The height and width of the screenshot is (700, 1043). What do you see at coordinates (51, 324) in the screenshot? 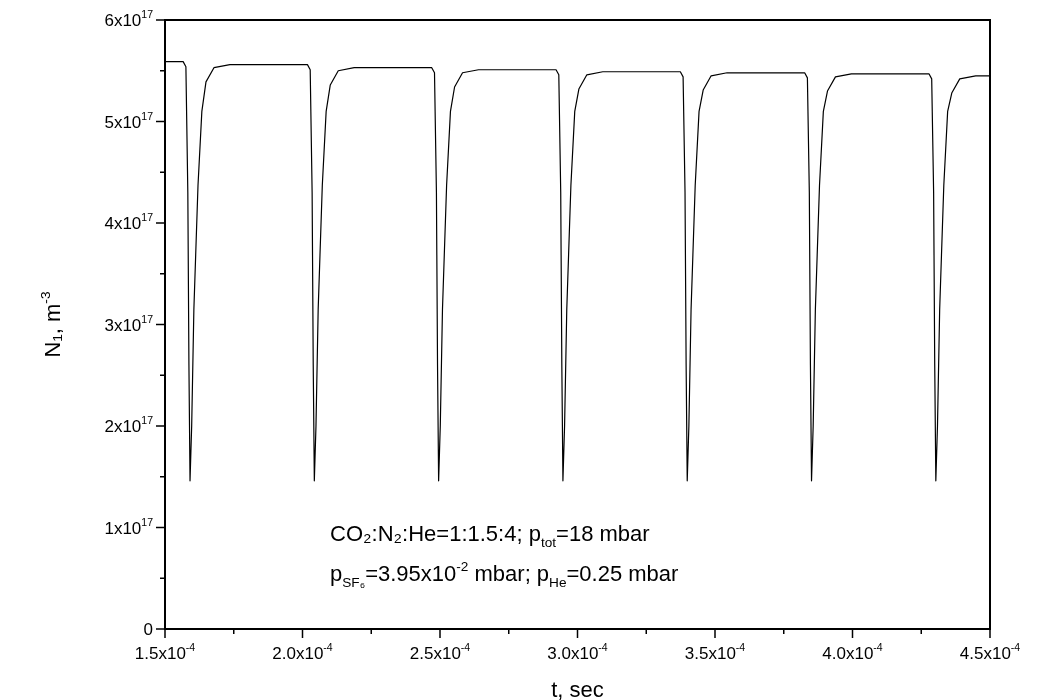
I see `y-axis-title: N₁, m-3` at bounding box center [51, 324].